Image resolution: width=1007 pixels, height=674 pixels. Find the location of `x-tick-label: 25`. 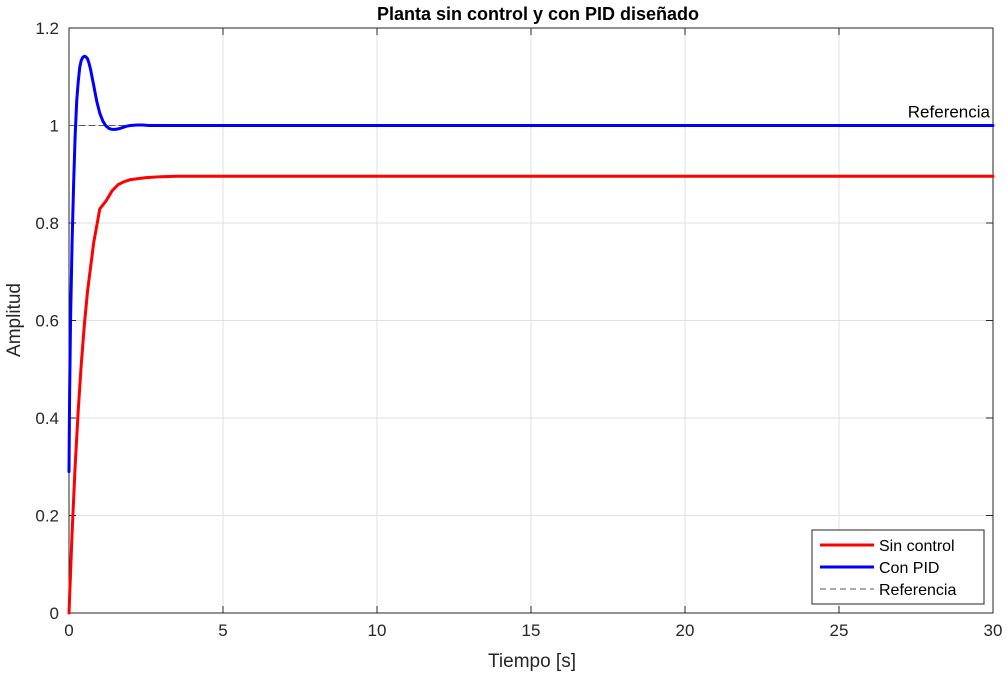

x-tick-label: 25 is located at coordinates (839, 630).